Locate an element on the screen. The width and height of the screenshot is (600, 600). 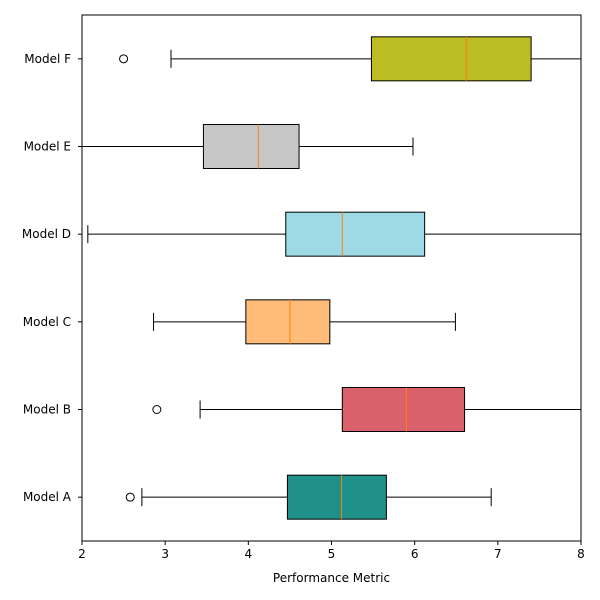
y-tick-label: Model B is located at coordinates (47, 410).